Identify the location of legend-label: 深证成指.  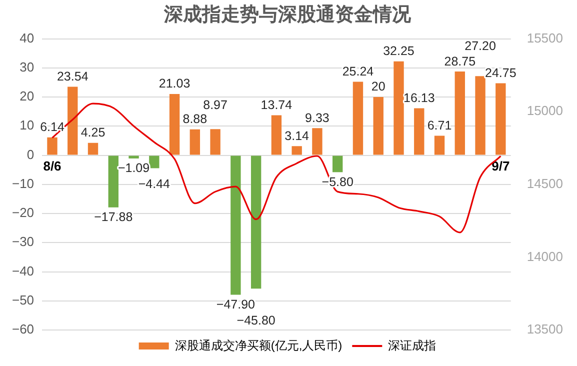
(412, 345).